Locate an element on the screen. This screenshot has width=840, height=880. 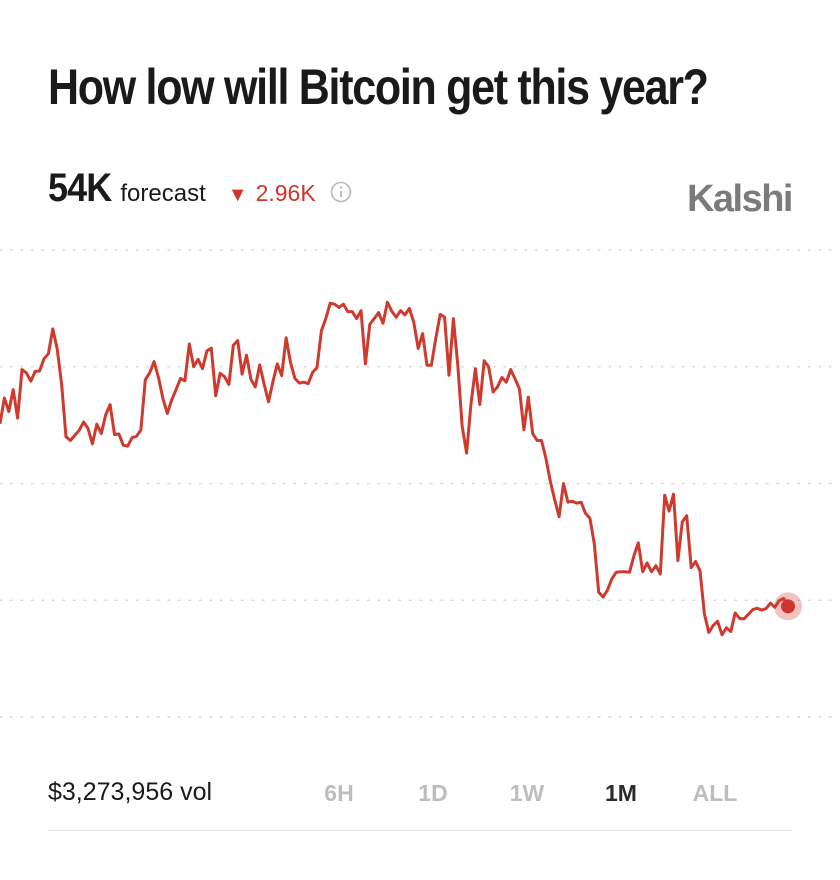
chart-footer: $3,273,956 vol 6H 1D 1W 1M ALL is located at coordinates (420, 796).